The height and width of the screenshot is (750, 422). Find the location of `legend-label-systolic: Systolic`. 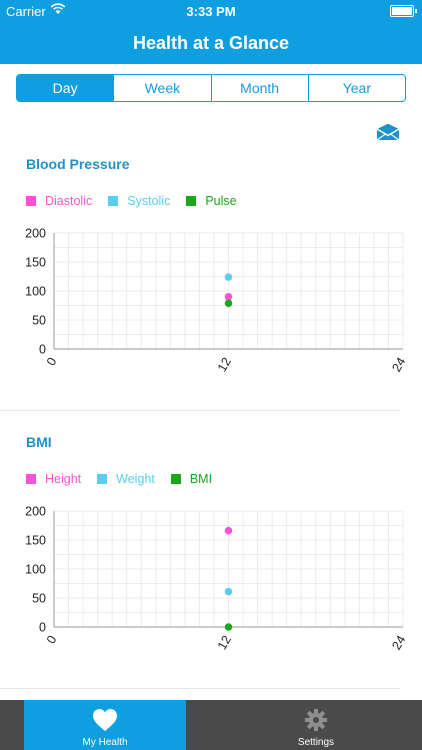

legend-label-systolic: Systolic is located at coordinates (149, 201).